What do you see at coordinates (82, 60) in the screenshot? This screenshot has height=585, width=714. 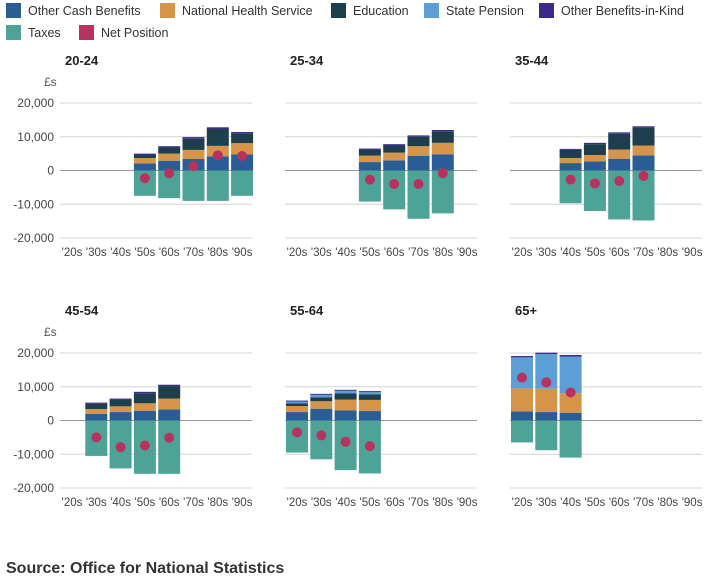 I see `panel-title: 20-24` at bounding box center [82, 60].